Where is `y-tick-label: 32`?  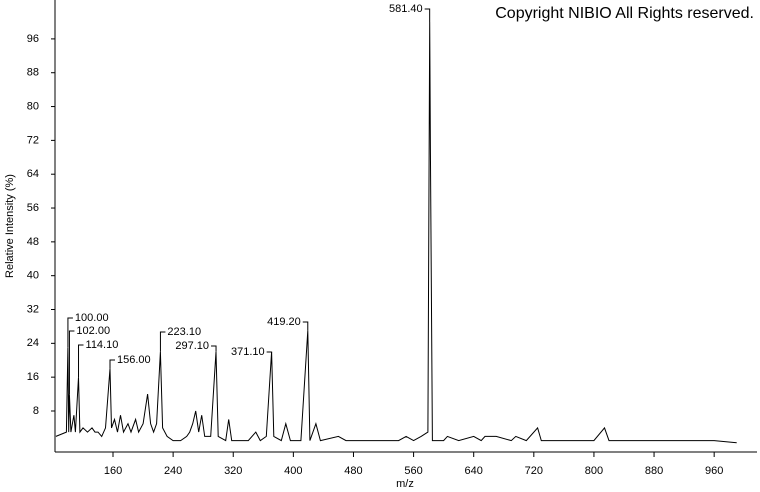
y-tick-label: 32 is located at coordinates (33, 309).